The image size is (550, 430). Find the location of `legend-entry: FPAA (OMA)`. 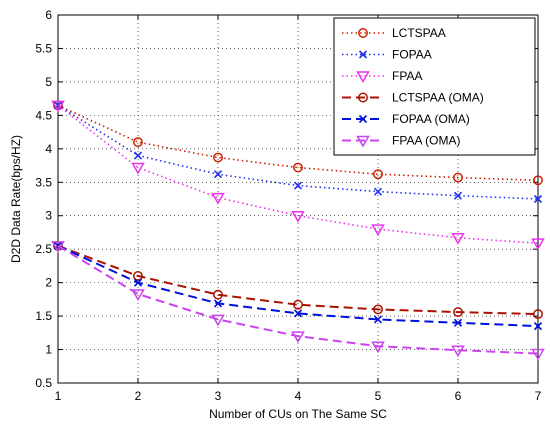

legend-entry: FPAA (OMA) is located at coordinates (401, 141).